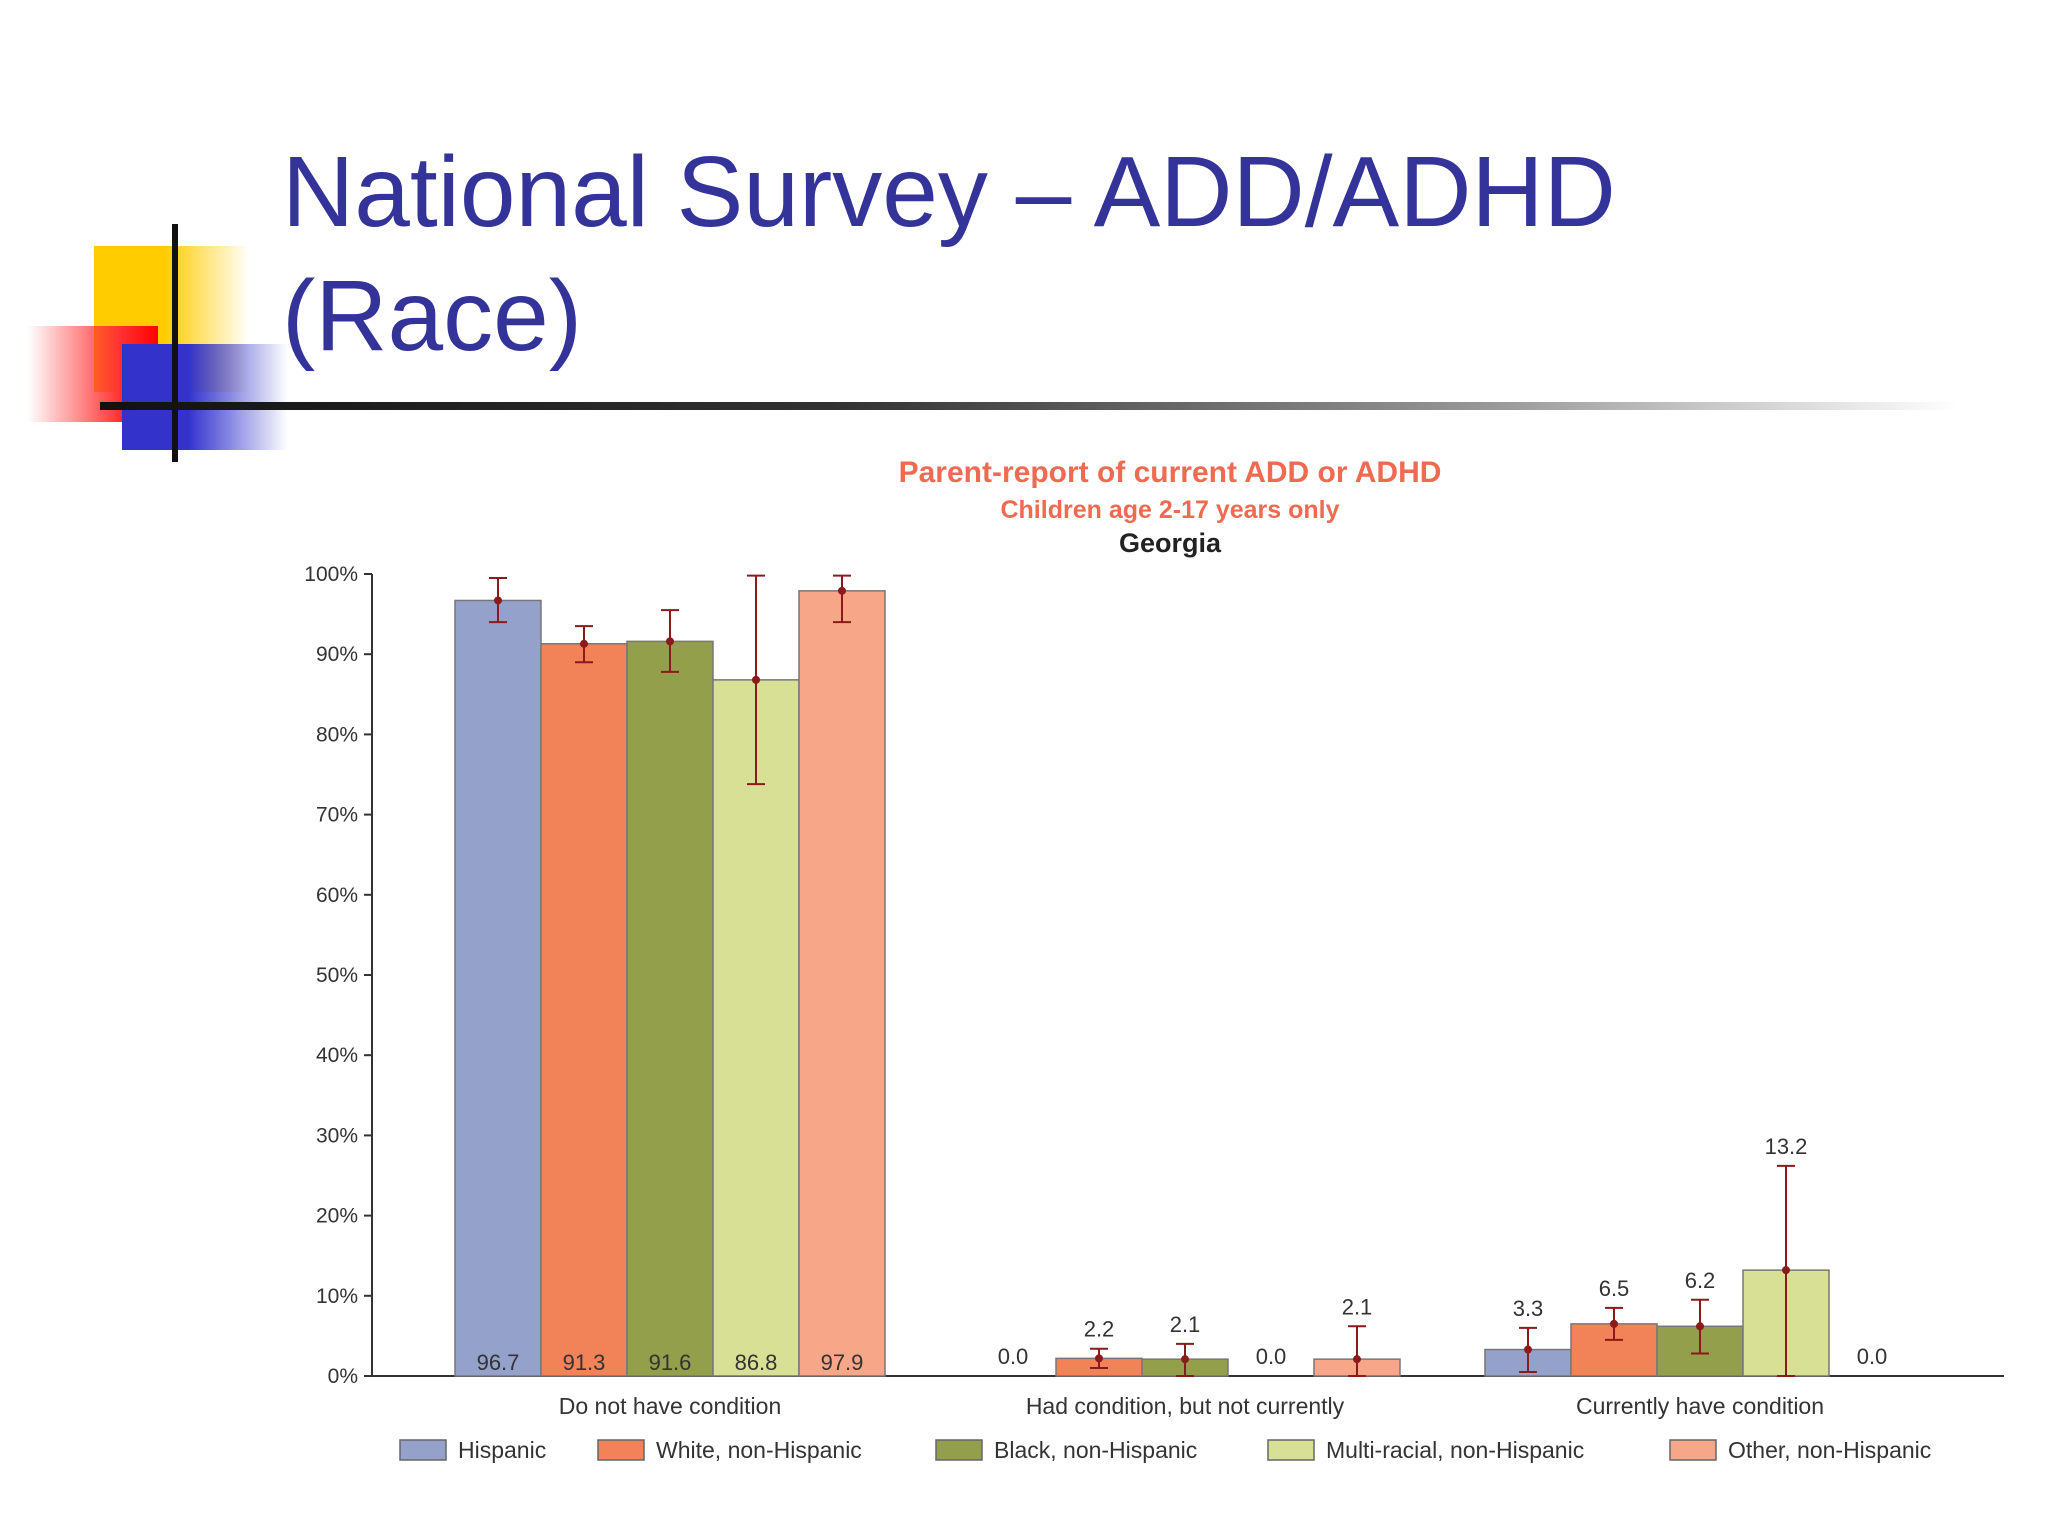  Describe the element at coordinates (1132, 254) in the screenshot. I see `slide-title: National Survey – ADD/ADHD (Race)` at that location.